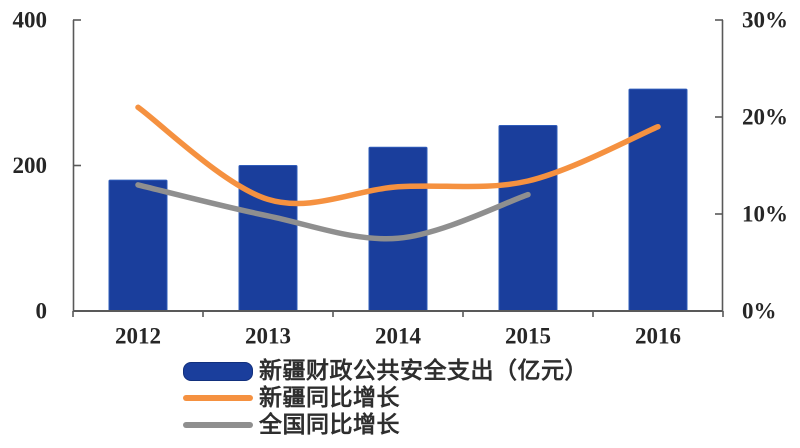 Image resolution: width=800 pixels, height=448 pixels. I want to click on x-axis-label-2016: 2016, so click(658, 336).